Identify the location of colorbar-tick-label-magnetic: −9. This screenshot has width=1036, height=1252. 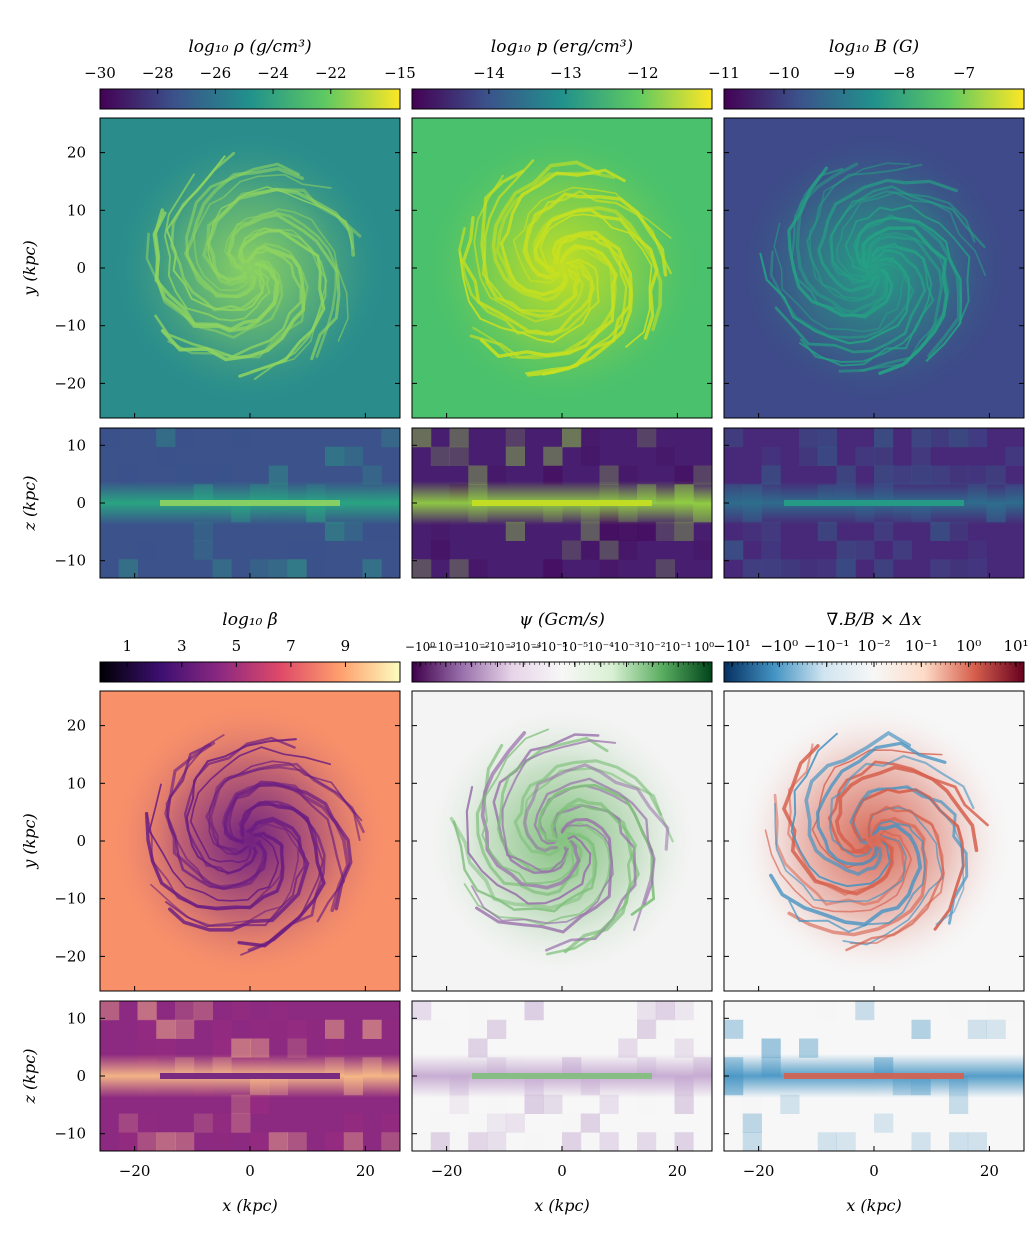
(844, 73).